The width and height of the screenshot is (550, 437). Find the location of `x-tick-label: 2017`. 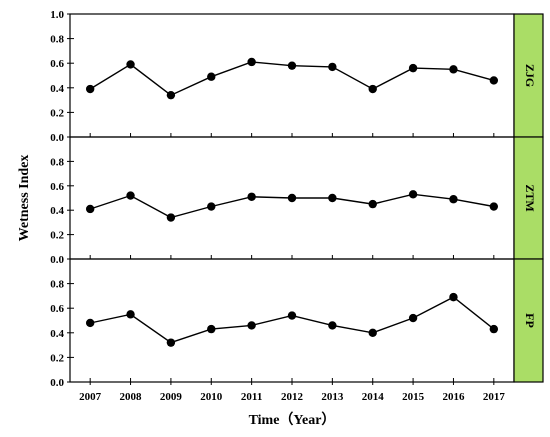

x-tick-label: 2017 is located at coordinates (494, 397).